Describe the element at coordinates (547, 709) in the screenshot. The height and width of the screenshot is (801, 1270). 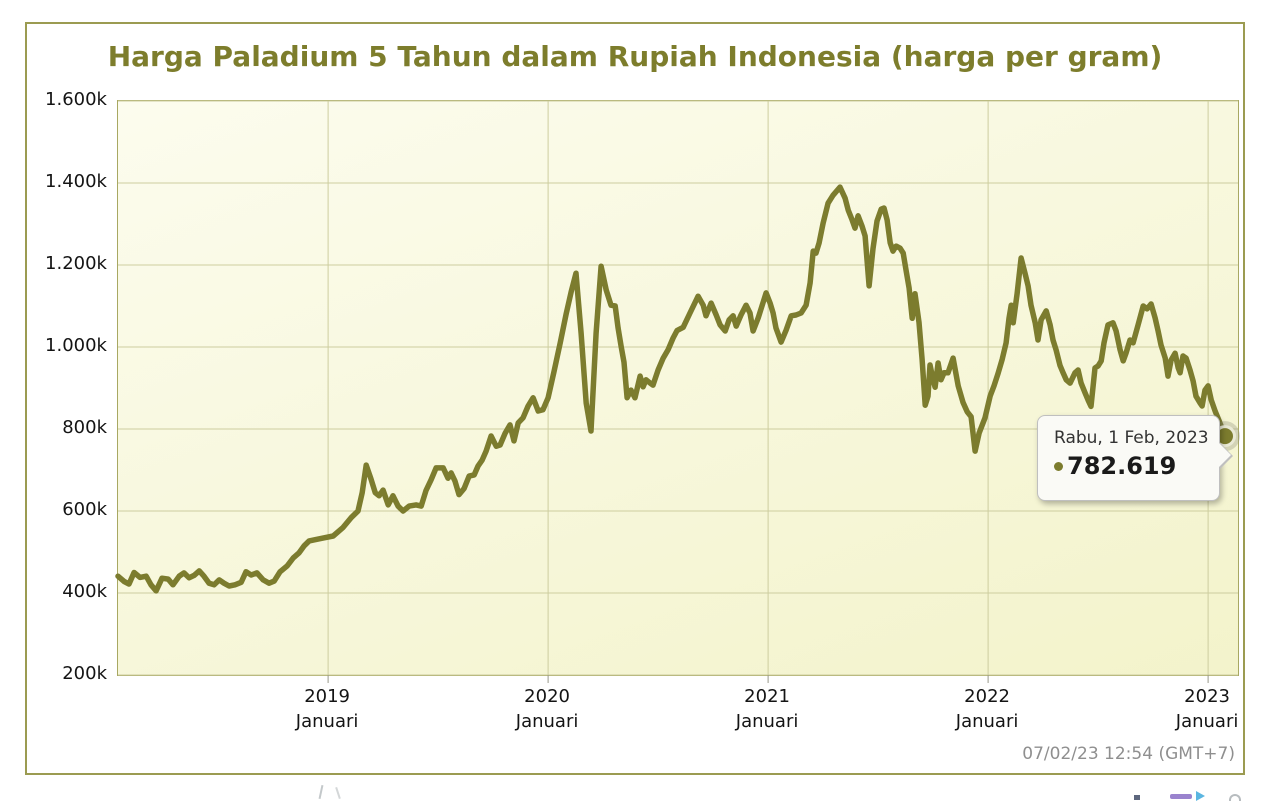
I see `x-axis-label: 2020 Januari` at that location.